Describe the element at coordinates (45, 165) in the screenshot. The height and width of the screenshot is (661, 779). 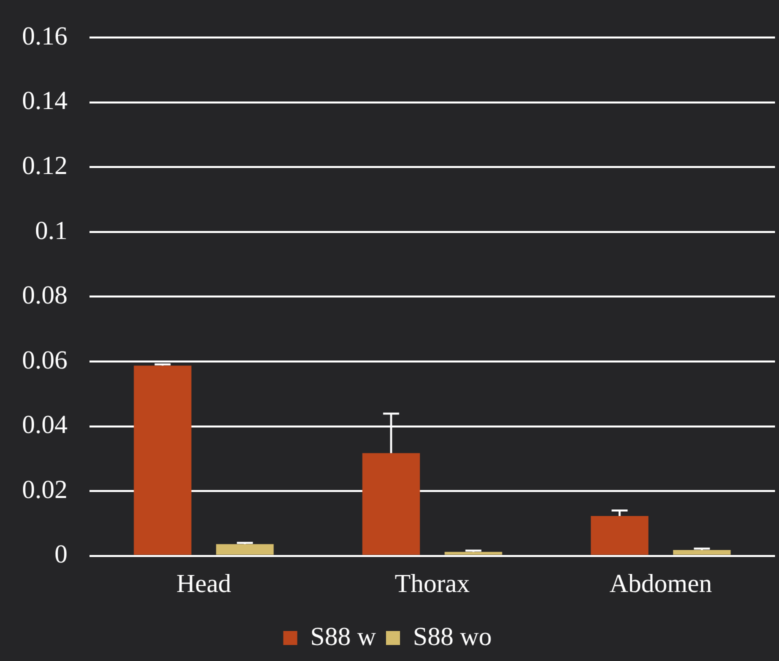
I see `y-tick-label: 0.12` at that location.